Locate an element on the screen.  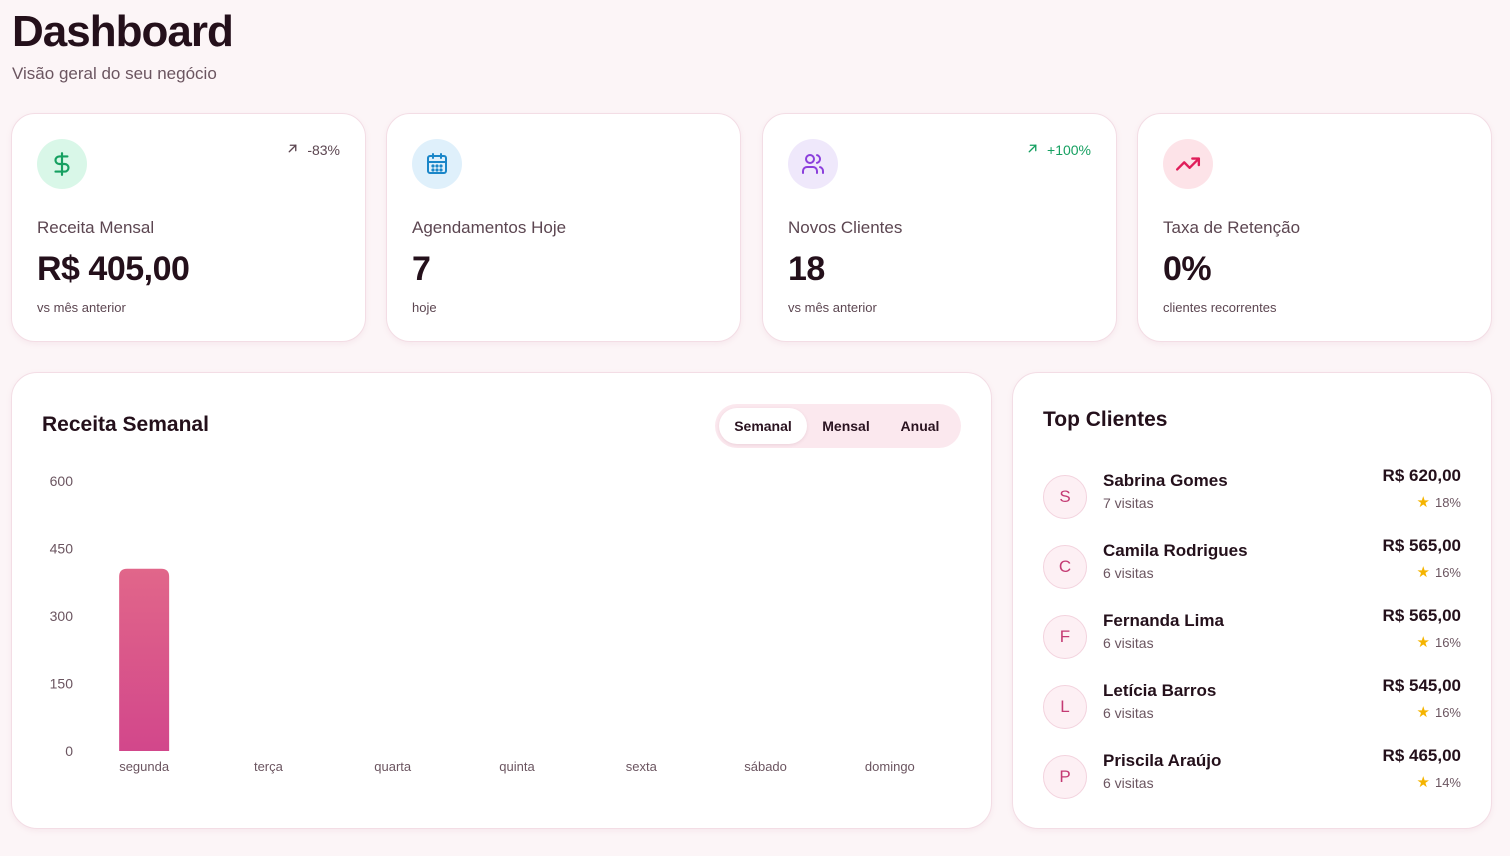
avatar: S is located at coordinates (1065, 497).